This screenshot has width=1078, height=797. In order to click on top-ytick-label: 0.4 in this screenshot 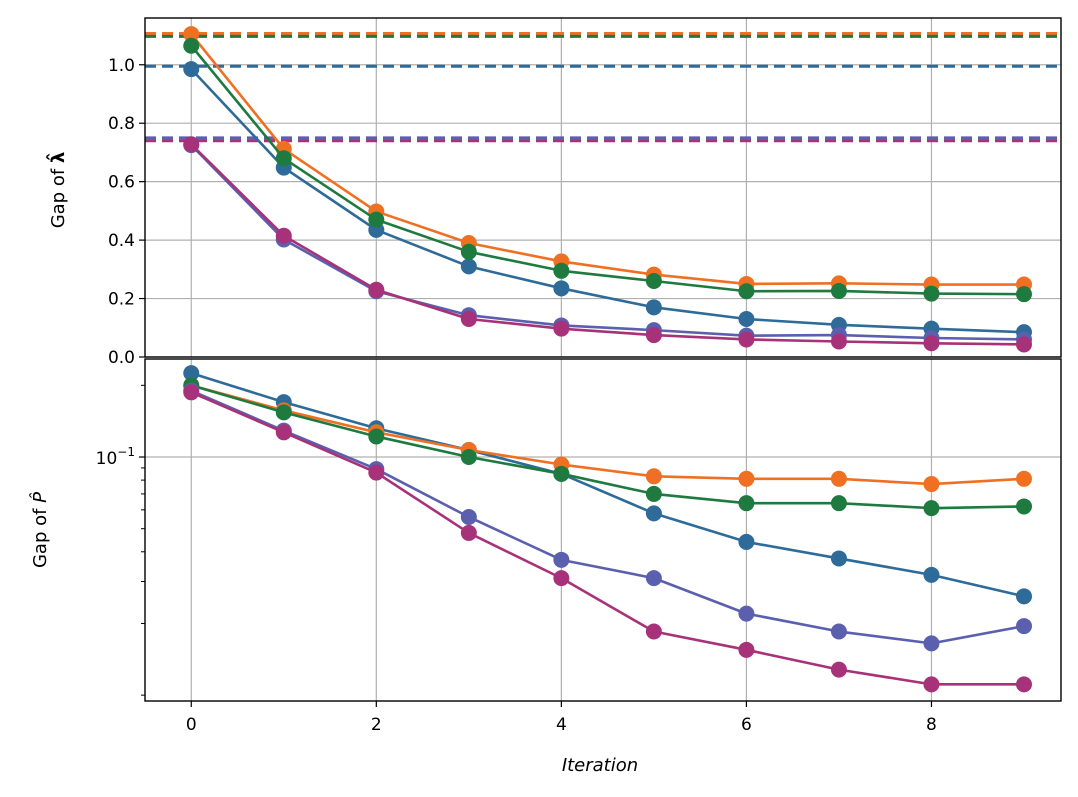, I will do `click(121, 241)`.